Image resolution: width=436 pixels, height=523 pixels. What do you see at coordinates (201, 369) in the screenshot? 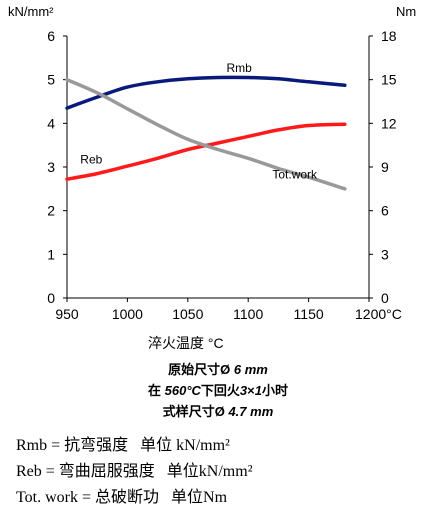
I see `caption-line-1-text: 原始尺寸Ø` at bounding box center [201, 369].